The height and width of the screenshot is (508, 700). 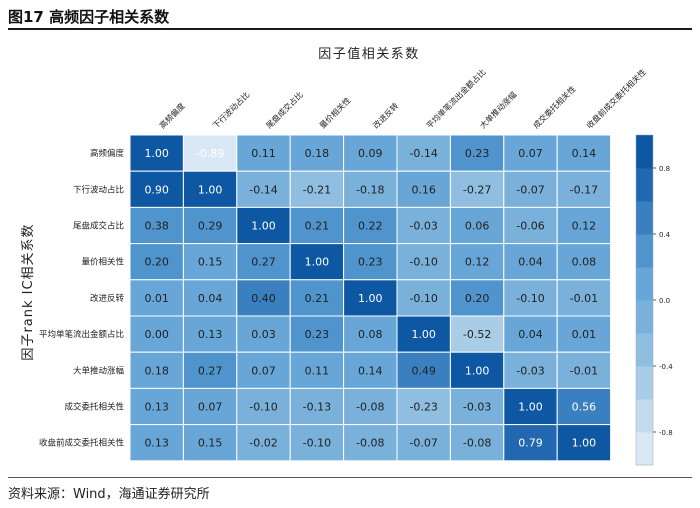 What do you see at coordinates (156, 407) in the screenshot?
I see `cell-value-r7-c0: 0.13` at bounding box center [156, 407].